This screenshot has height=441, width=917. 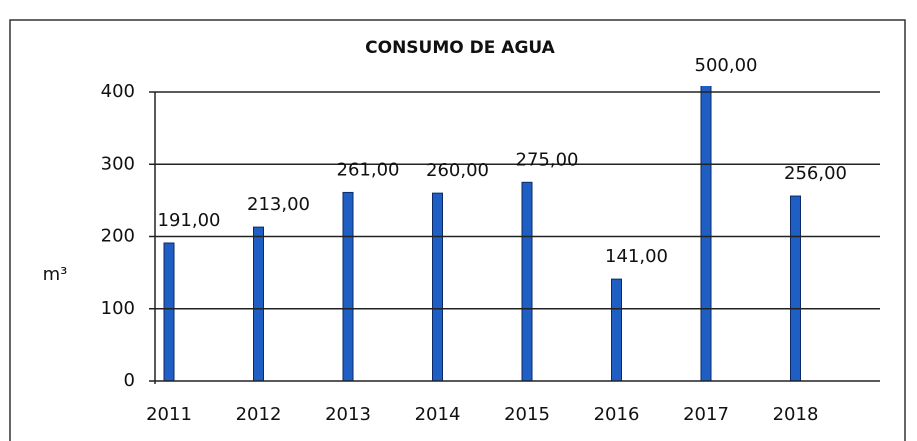 What do you see at coordinates (118, 91) in the screenshot?
I see `y-tick-label: 400` at bounding box center [118, 91].